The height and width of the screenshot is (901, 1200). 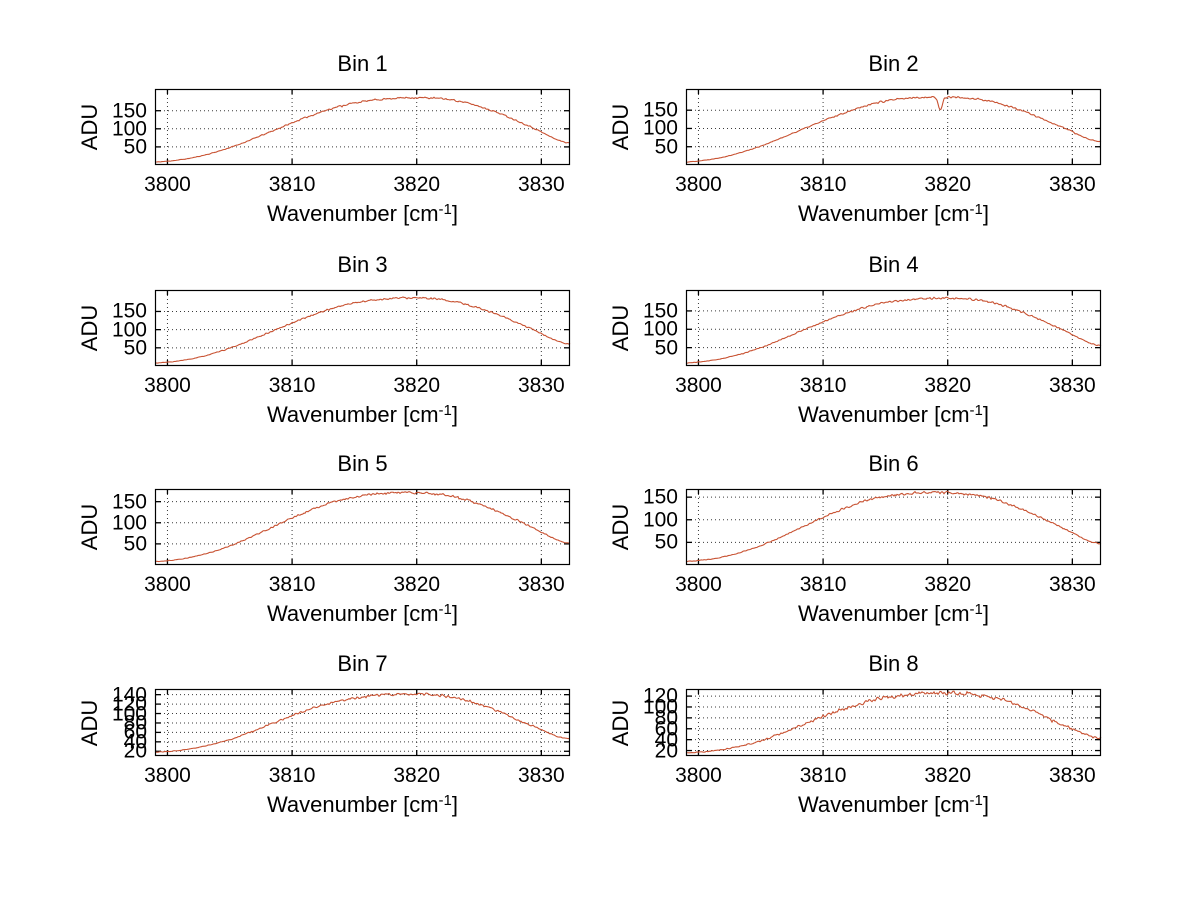 I want to click on y-tick-label: 120, so click(x=660, y=696).